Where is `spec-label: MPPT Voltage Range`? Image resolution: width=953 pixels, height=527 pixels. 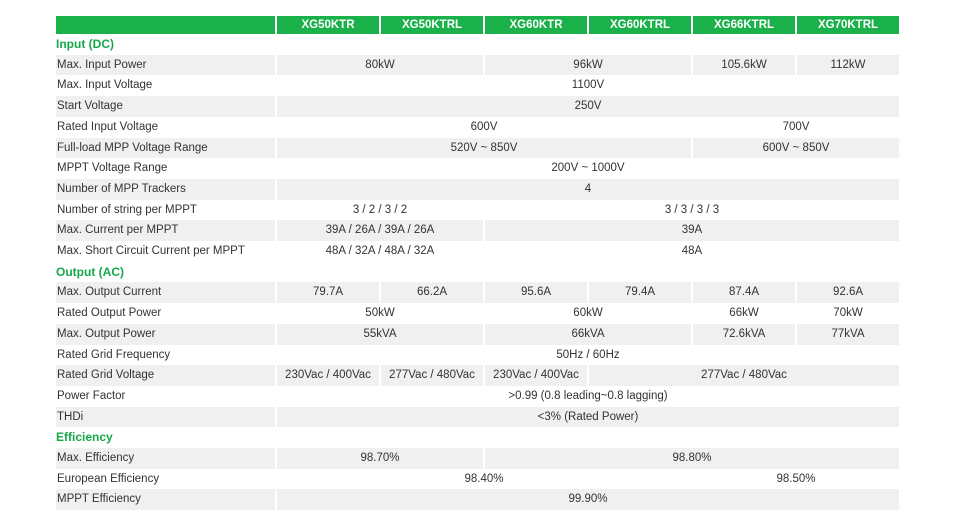 spec-label: MPPT Voltage Range is located at coordinates (112, 168).